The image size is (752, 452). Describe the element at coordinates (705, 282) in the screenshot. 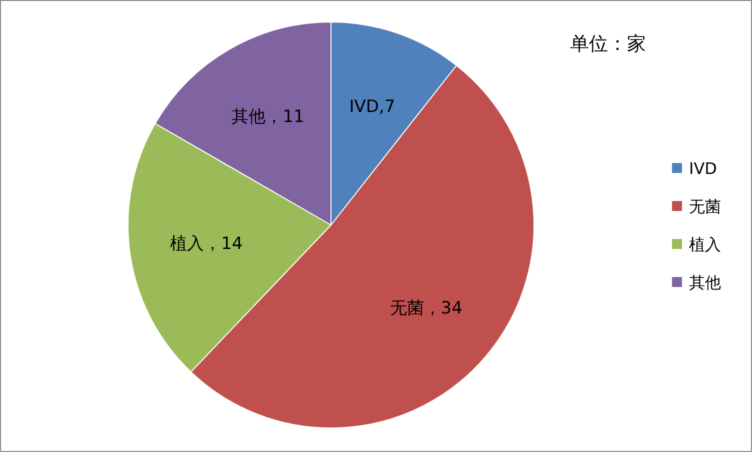

I see `legend-label: 其他` at that location.